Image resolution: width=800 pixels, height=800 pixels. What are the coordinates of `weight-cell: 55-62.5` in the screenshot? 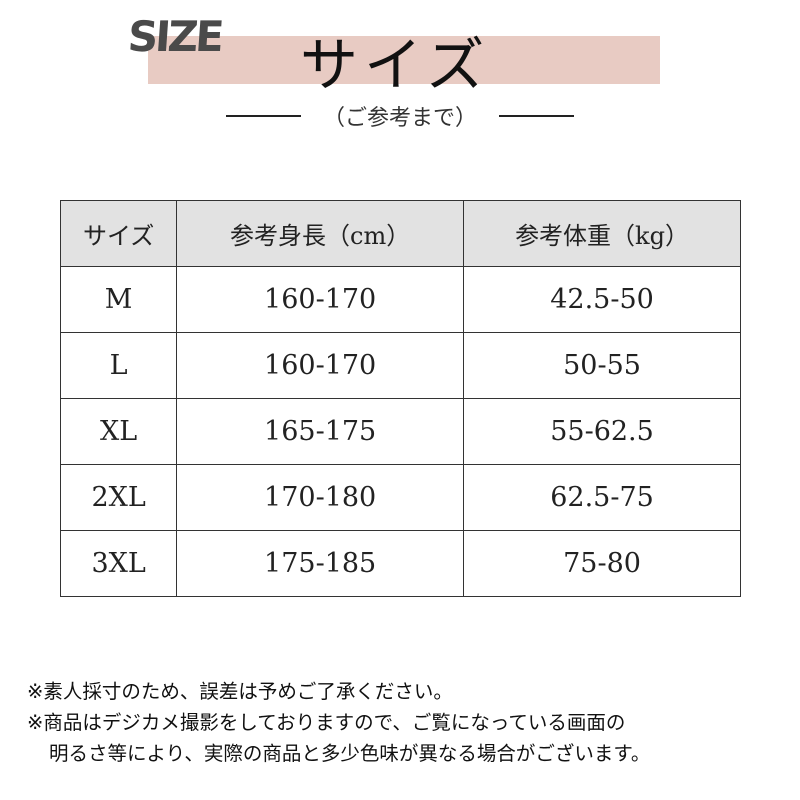 It's located at (602, 431).